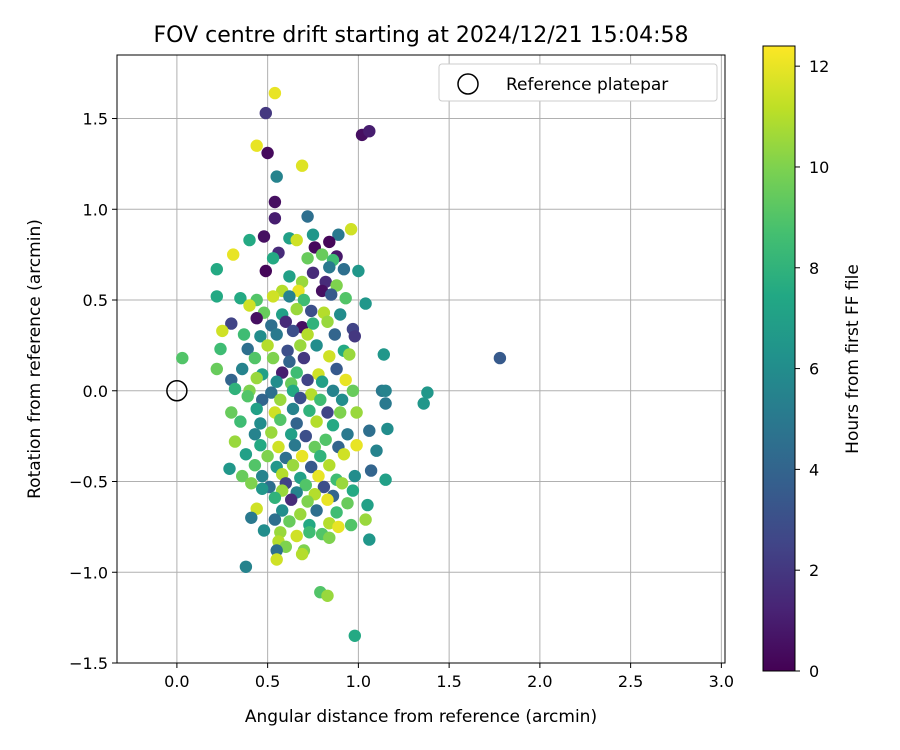  What do you see at coordinates (358, 681) in the screenshot?
I see `x-tick-label: 1.0` at bounding box center [358, 681].